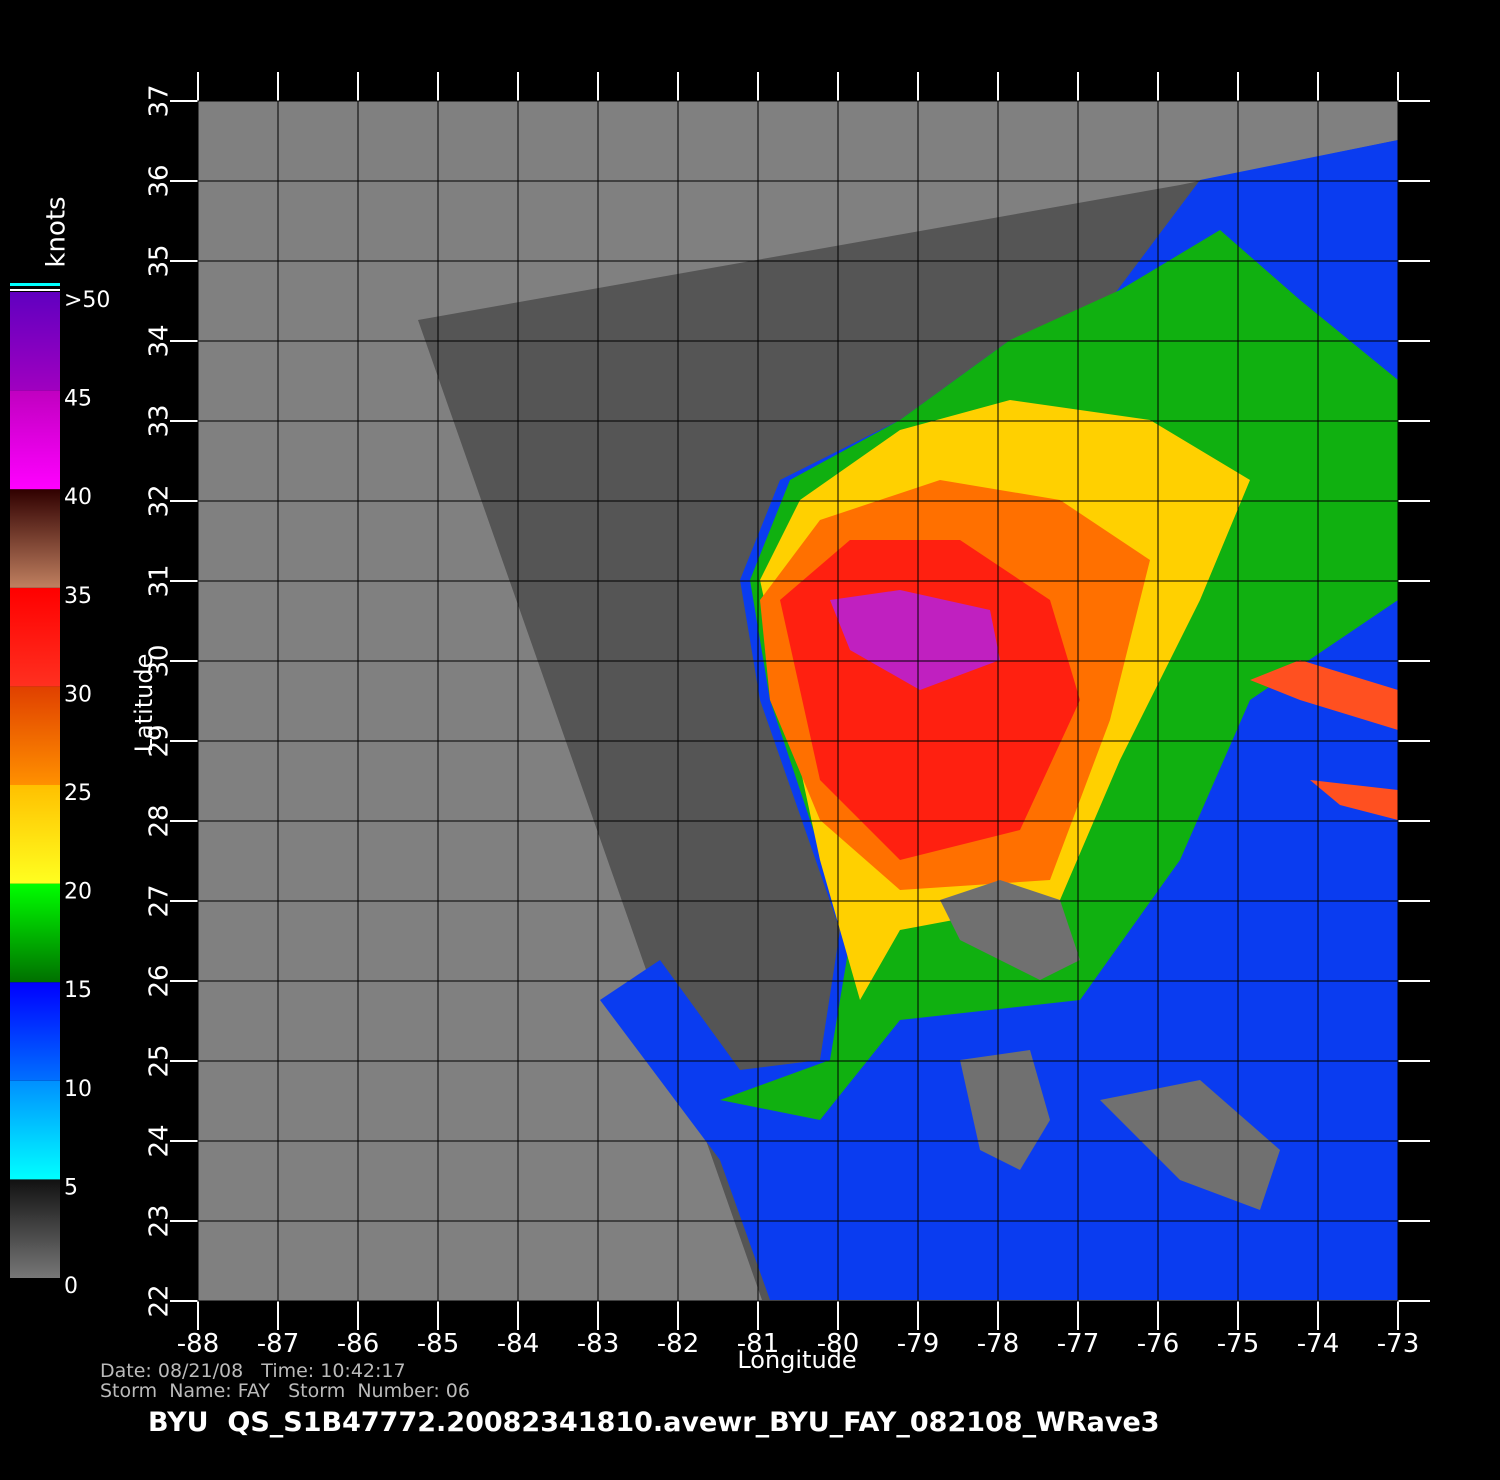  I want to click on colorbar-tick-label: 25, so click(78, 793).